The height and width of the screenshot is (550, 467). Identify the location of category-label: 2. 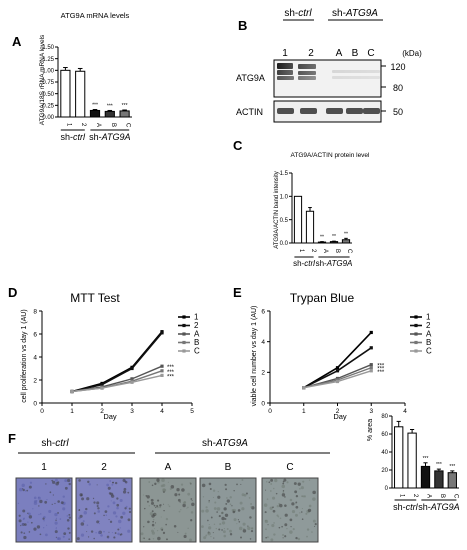
(415, 496).